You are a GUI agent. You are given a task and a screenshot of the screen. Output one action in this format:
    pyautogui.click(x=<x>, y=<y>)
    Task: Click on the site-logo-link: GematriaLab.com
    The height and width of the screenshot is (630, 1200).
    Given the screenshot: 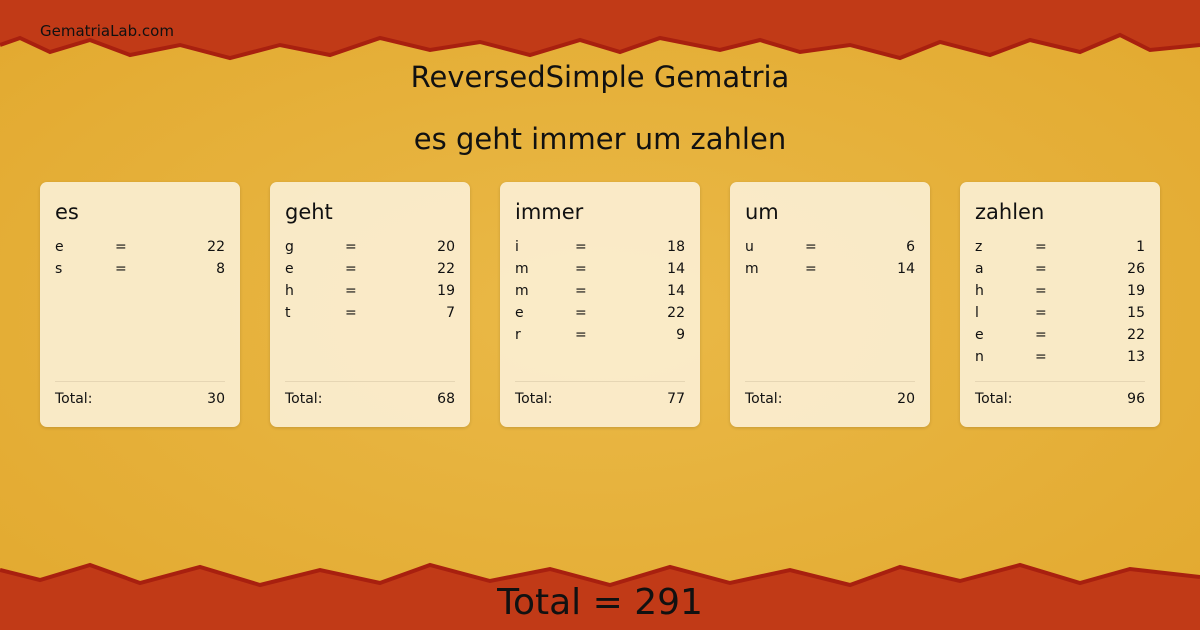 What is the action you would take?
    pyautogui.click(x=107, y=31)
    